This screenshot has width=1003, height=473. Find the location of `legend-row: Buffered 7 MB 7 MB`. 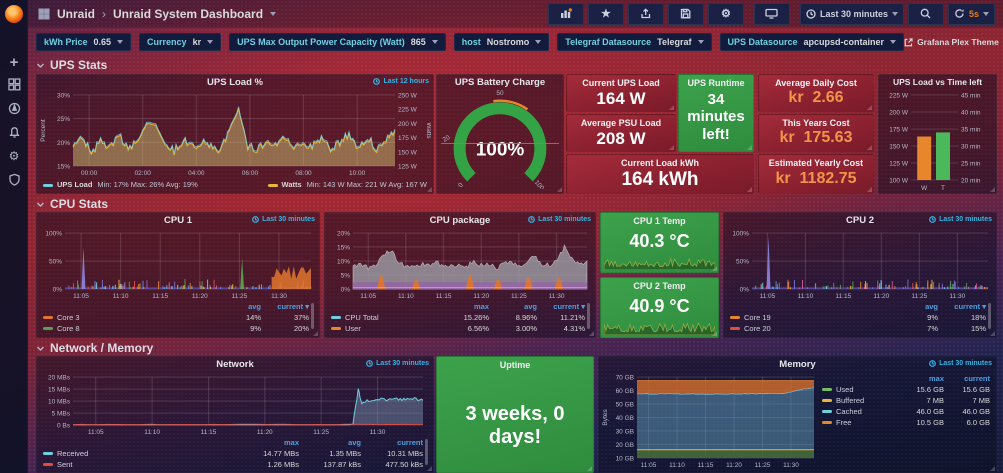

legend-row: Buffered 7 MB 7 MB is located at coordinates (906, 400).